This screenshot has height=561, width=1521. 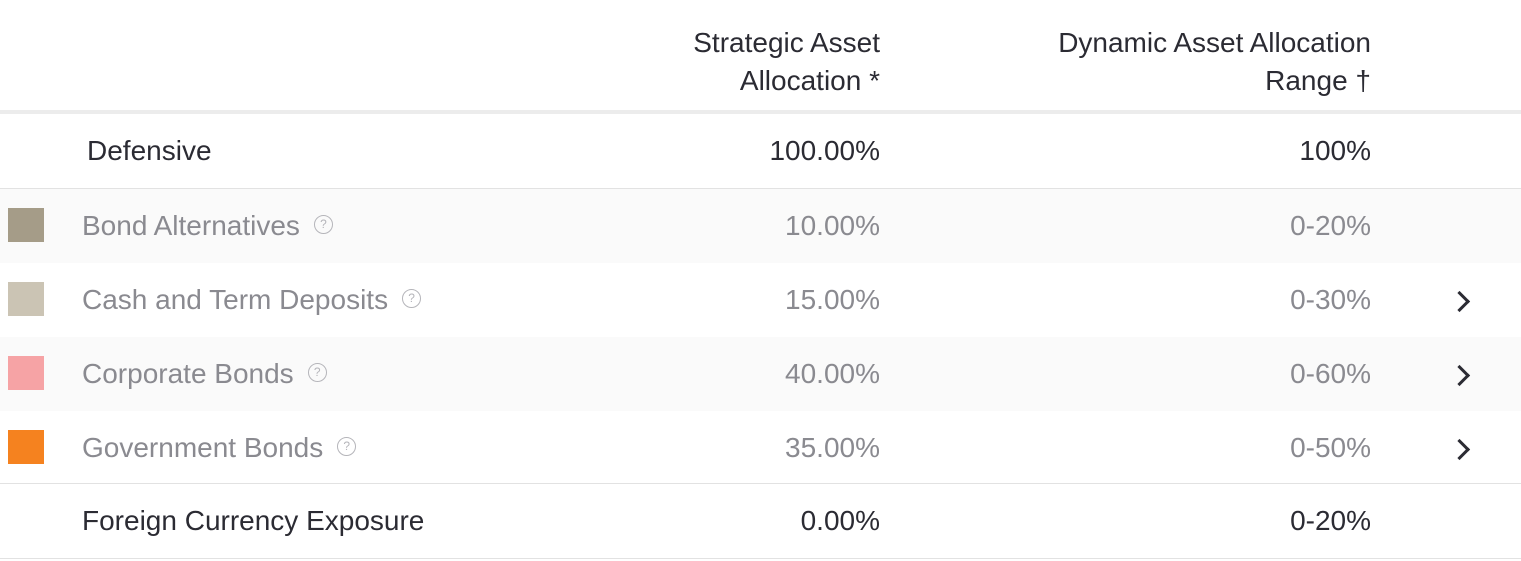 I want to click on asset-label: Bond Alternatives, so click(x=191, y=225).